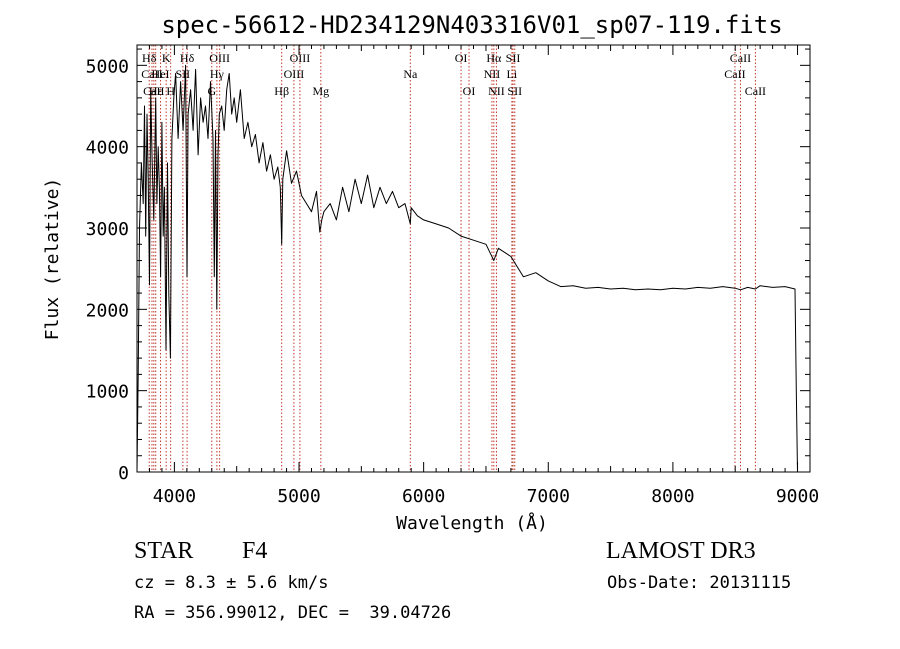 The height and width of the screenshot is (649, 900). What do you see at coordinates (164, 551) in the screenshot?
I see `object-class: STAR` at bounding box center [164, 551].